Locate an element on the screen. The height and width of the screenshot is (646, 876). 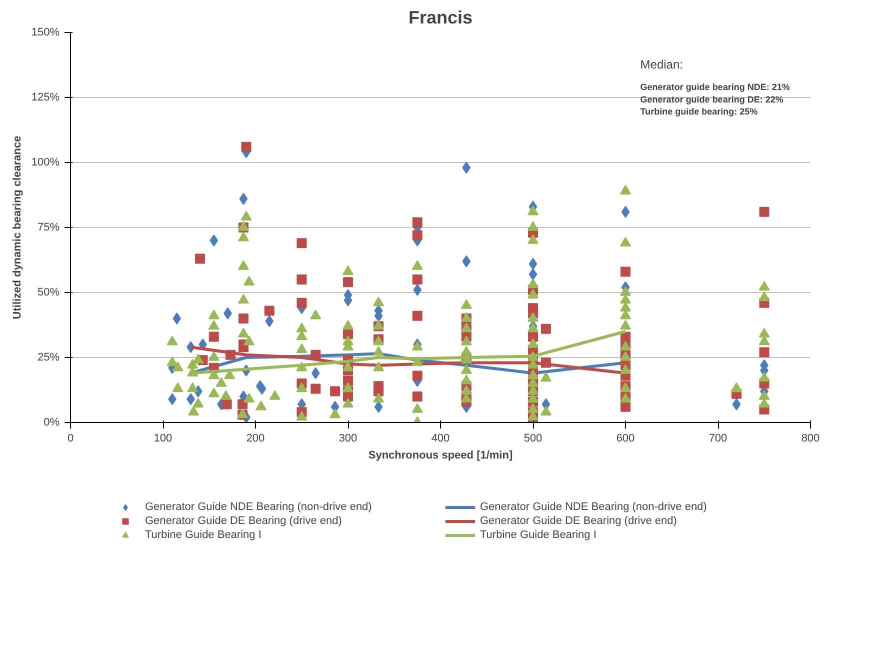
y-tick-label: 0% is located at coordinates (52, 422).